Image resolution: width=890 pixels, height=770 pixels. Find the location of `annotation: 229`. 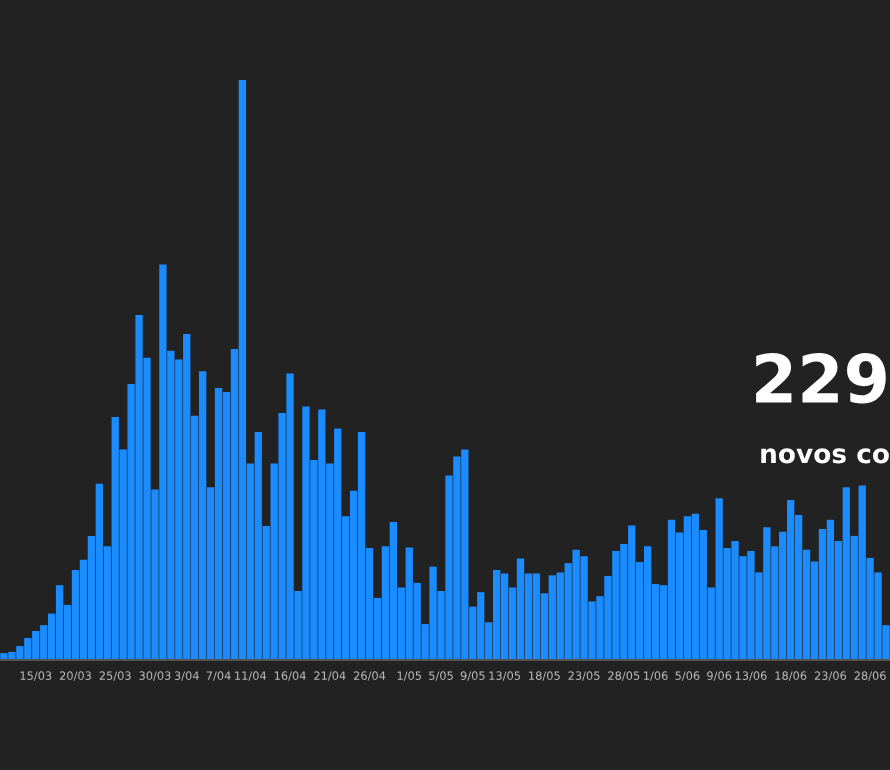

annotation: 229 is located at coordinates (821, 378).